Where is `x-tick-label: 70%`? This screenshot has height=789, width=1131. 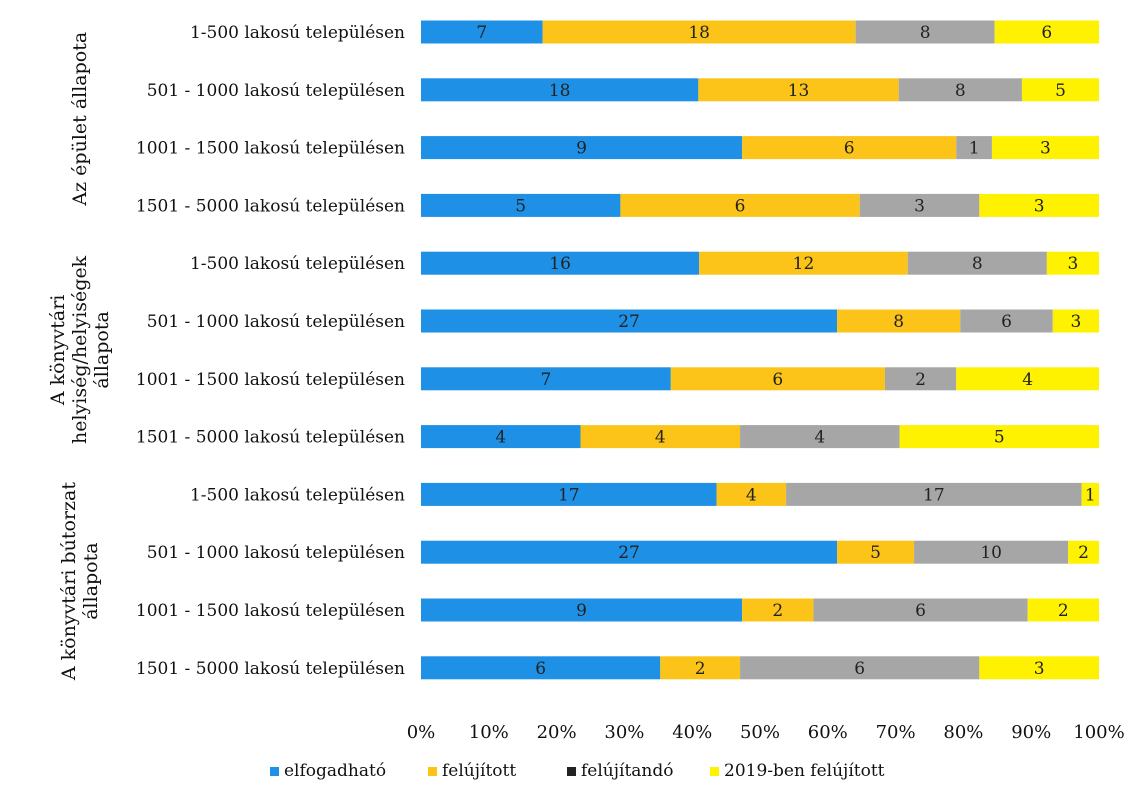
x-tick-label: 70% is located at coordinates (896, 732).